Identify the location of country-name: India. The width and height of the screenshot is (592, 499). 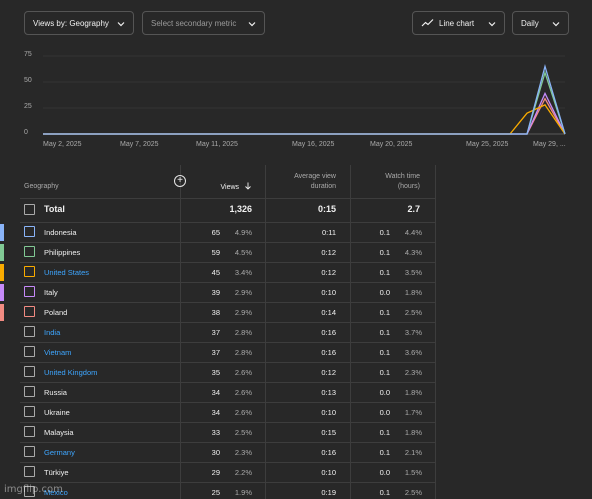
(52, 332).